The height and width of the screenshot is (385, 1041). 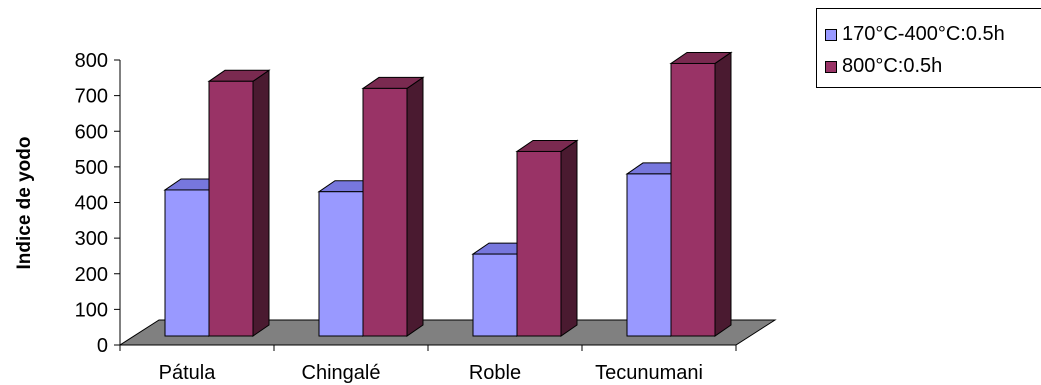 What do you see at coordinates (91, 310) in the screenshot?
I see `y-tick-label: 100` at bounding box center [91, 310].